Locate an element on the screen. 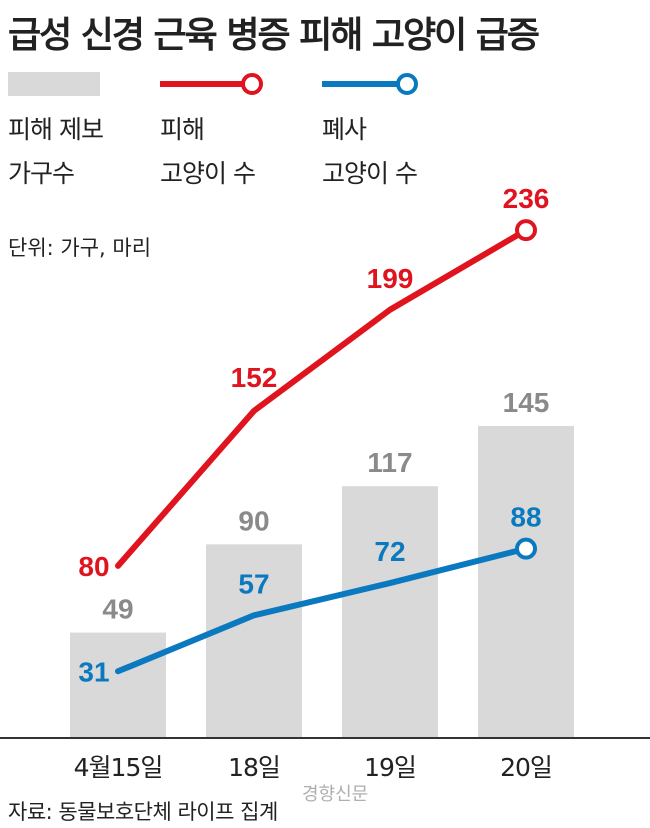 This screenshot has width=650, height=828. chart-title: 급성 신경 근육 병증 피해 고양이 급증 is located at coordinates (274, 35).